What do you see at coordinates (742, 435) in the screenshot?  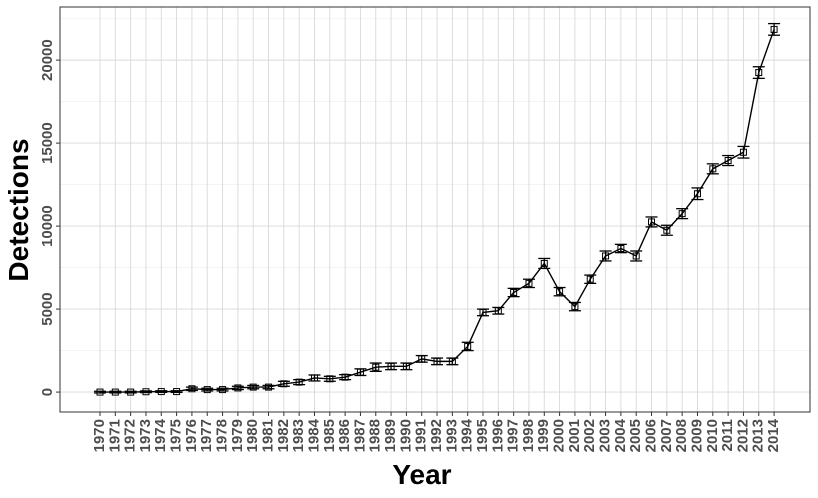 I see `x-tick-label: 2012` at bounding box center [742, 435].